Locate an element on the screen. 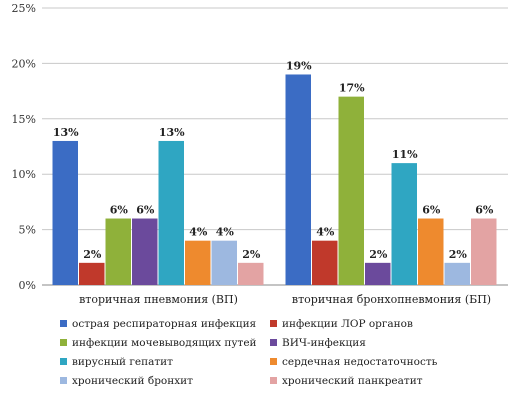  data-label: 17% is located at coordinates (352, 88).